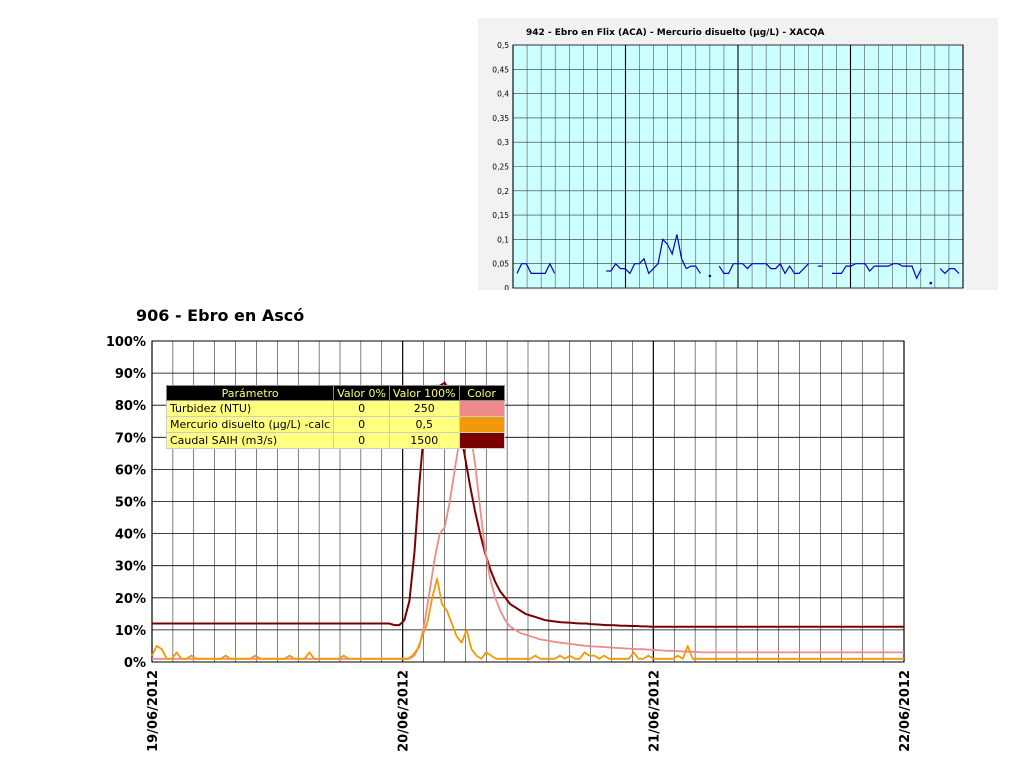  I want to click on chart2-y-tick-label: 20%, so click(130, 599).